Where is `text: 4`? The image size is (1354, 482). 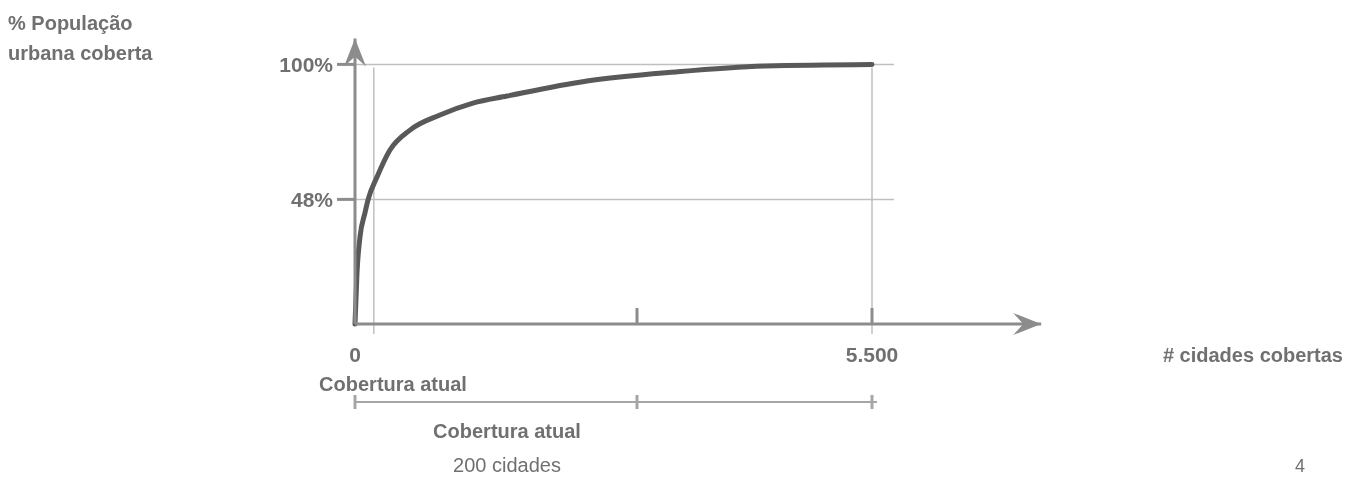 text: 4 is located at coordinates (1300, 466).